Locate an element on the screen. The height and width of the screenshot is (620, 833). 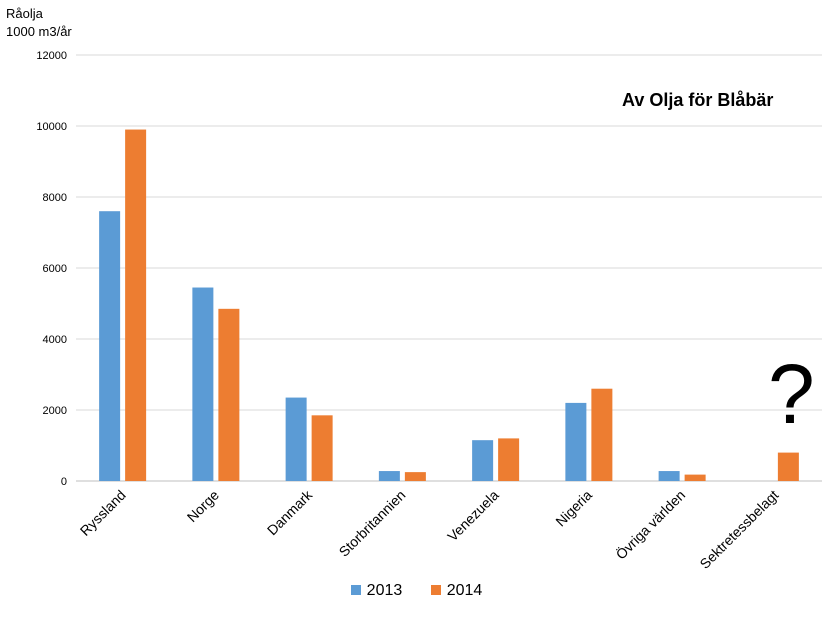
legend-item-2014: 2014 is located at coordinates (456, 591).